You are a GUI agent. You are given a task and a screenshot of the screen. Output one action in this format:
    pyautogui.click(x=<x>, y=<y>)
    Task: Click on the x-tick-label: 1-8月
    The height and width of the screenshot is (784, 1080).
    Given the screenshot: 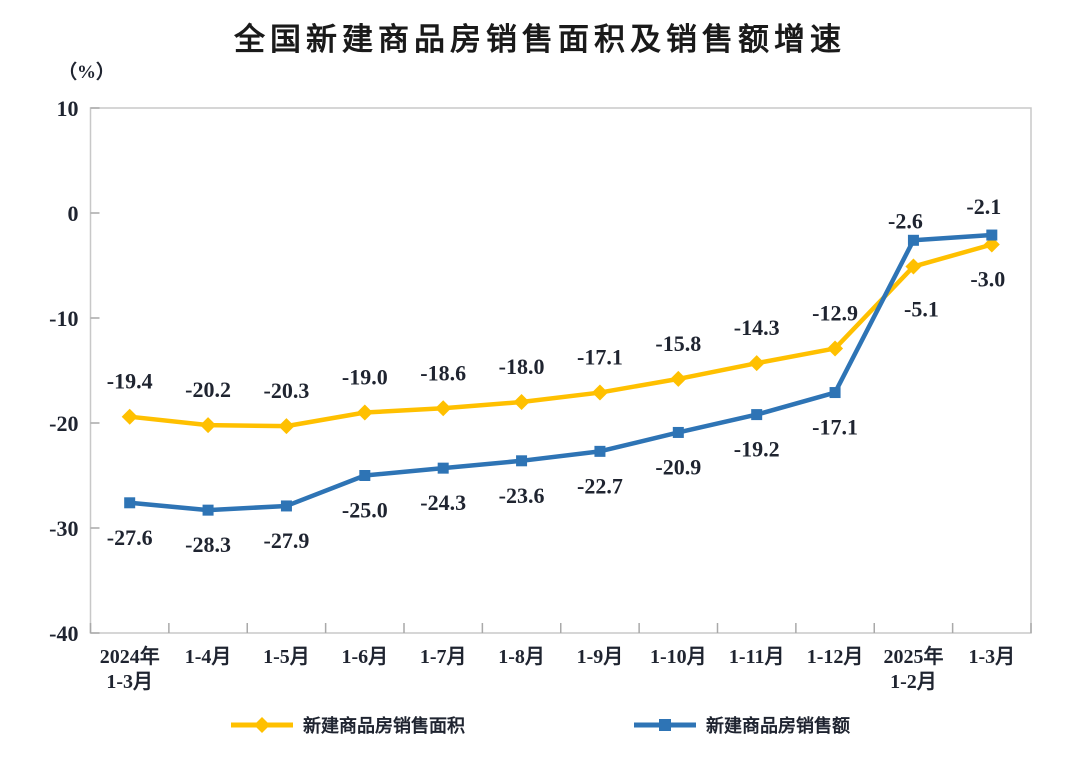 What is the action you would take?
    pyautogui.click(x=521, y=657)
    